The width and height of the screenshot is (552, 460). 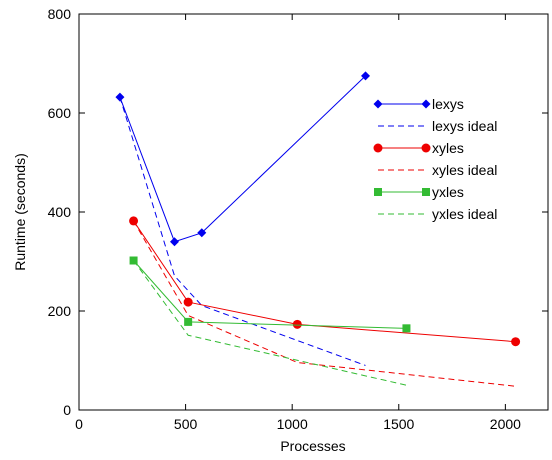 I want to click on y-axis-label: Runtime (seconds), so click(x=20, y=212).